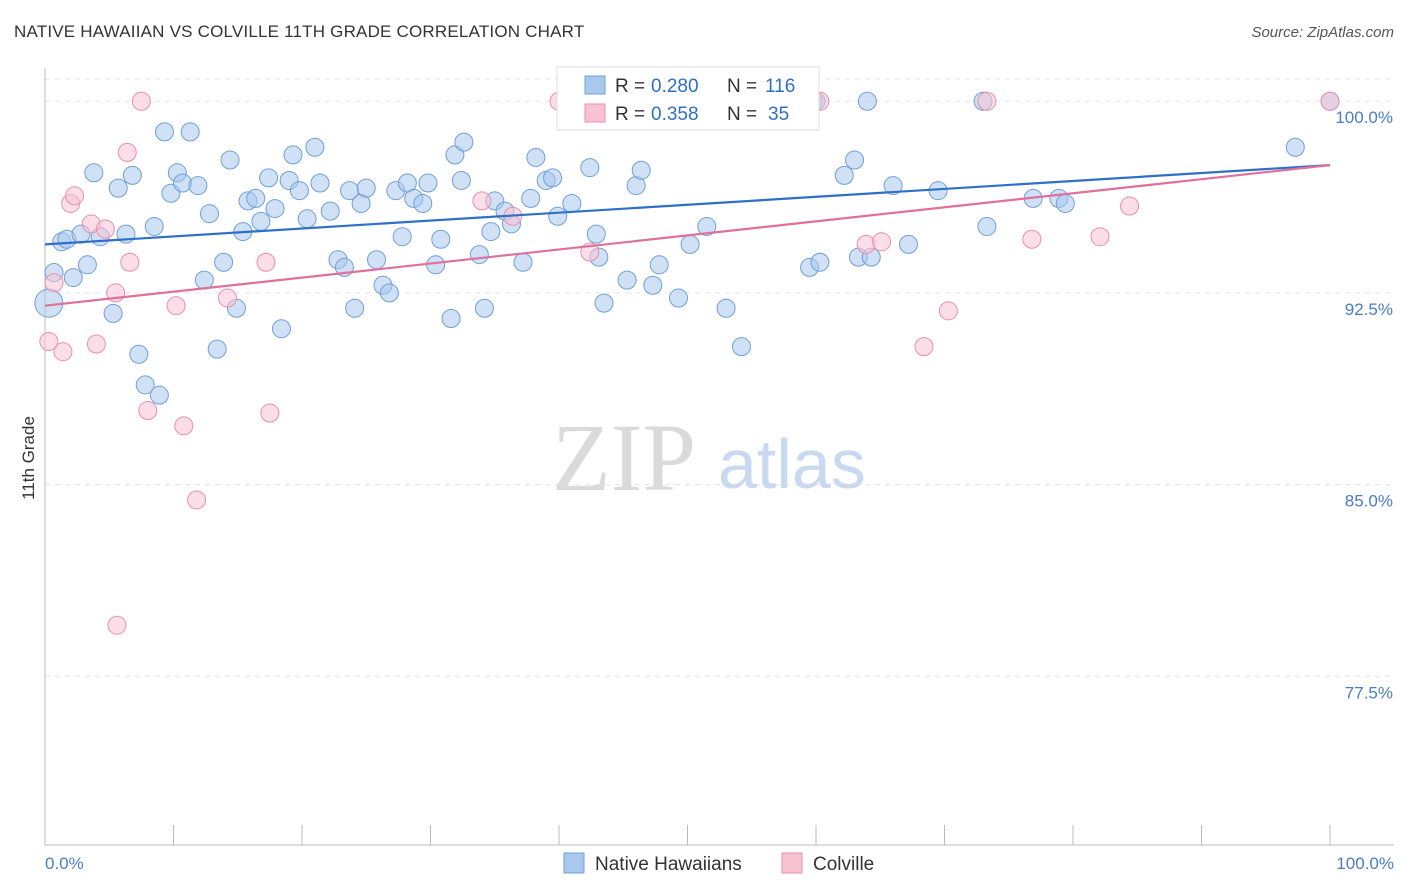  What do you see at coordinates (624, 457) in the screenshot?
I see `watermark-zip: ZIP` at bounding box center [624, 457].